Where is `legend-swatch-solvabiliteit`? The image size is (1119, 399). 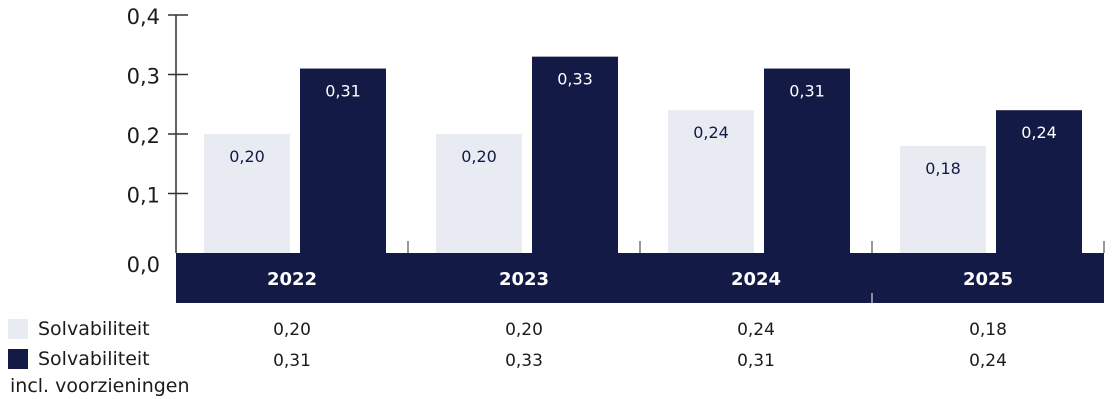 legend-swatch-solvabiliteit is located at coordinates (18, 329).